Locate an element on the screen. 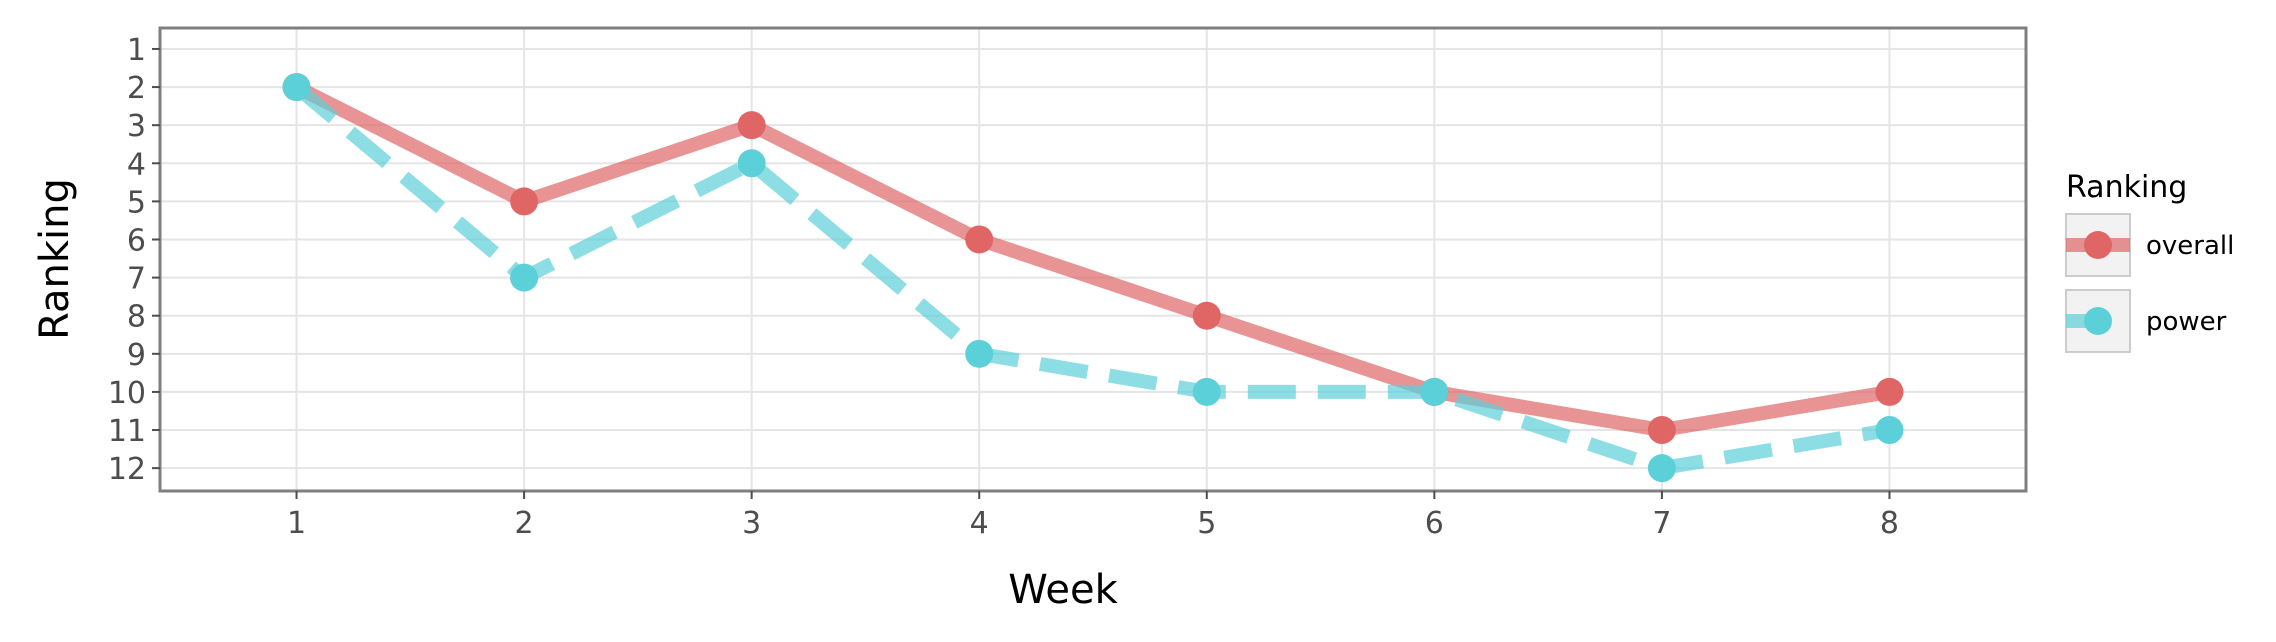 The image size is (2276, 642). y-tick-label: 11 is located at coordinates (127, 431).